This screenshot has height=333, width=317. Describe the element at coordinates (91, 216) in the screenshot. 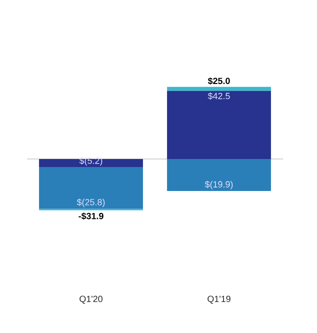

I see `total-label: -$31.9` at that location.